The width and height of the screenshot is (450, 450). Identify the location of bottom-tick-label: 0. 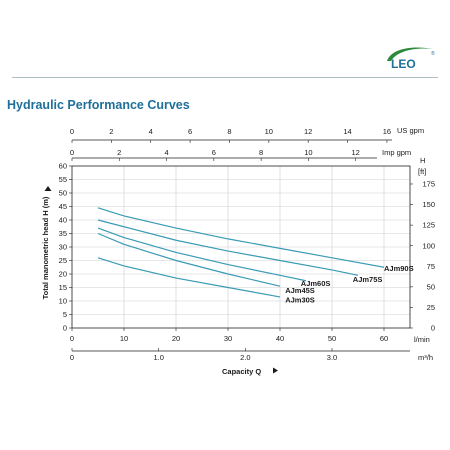
(72, 338).